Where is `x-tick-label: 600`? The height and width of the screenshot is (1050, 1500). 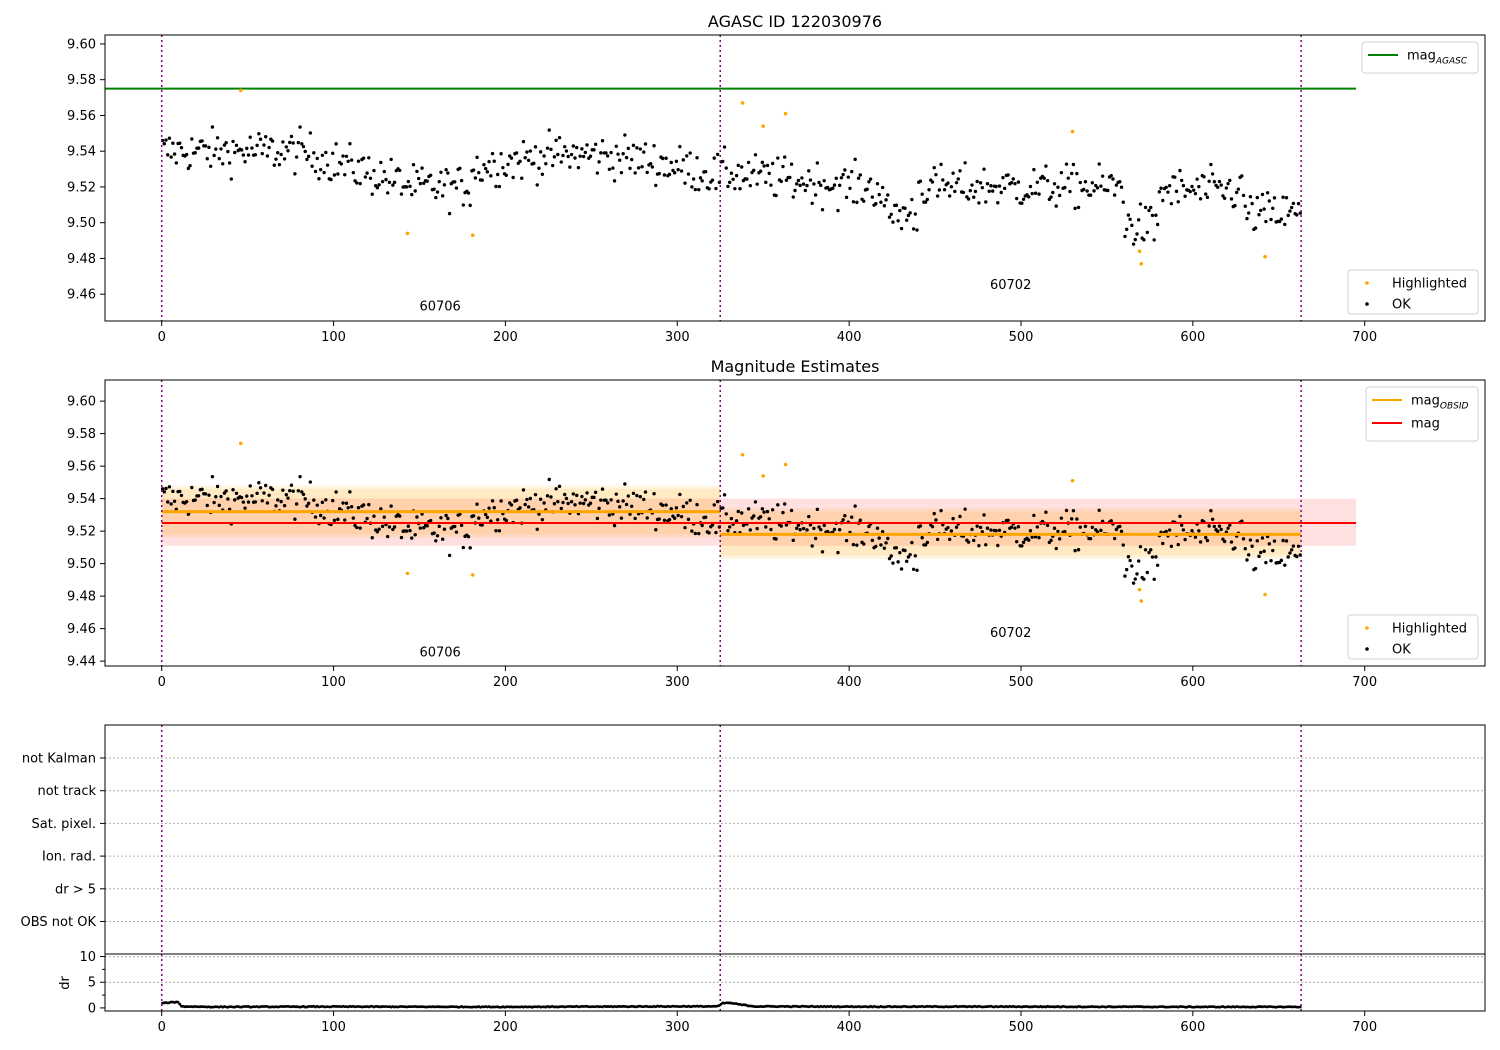 x-tick-label: 600 is located at coordinates (1192, 682).